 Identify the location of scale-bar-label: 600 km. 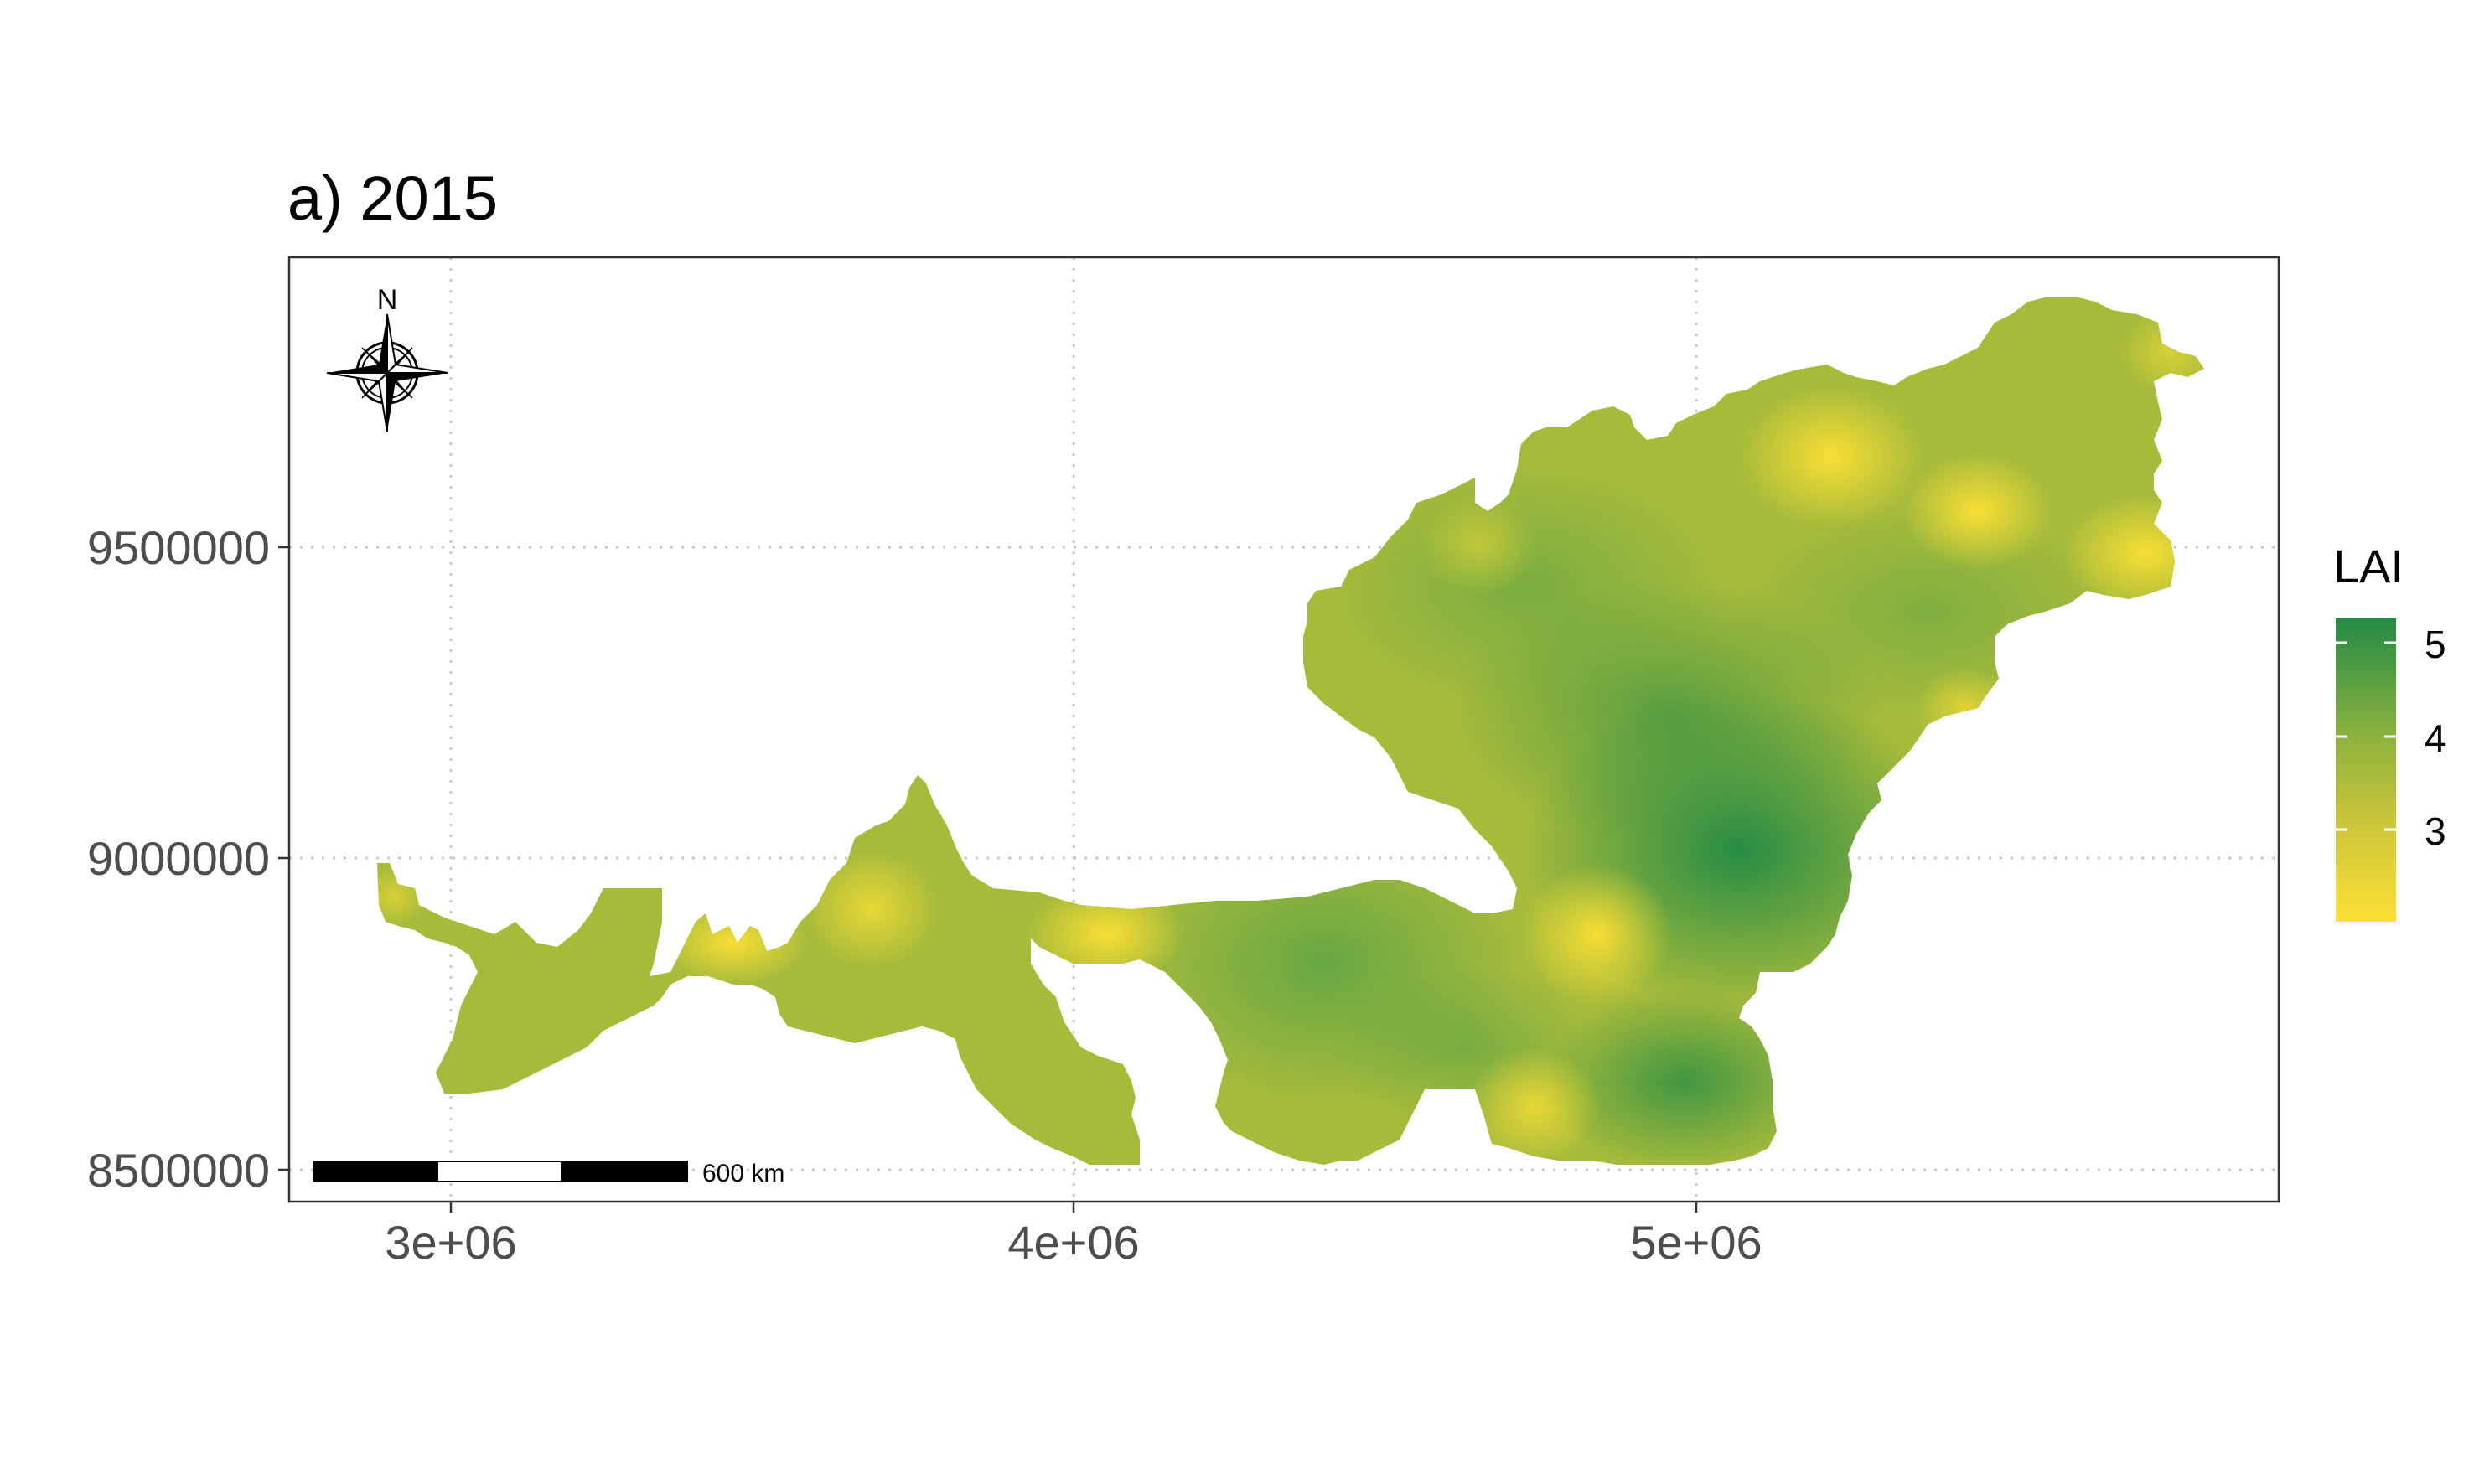
(743, 1173).